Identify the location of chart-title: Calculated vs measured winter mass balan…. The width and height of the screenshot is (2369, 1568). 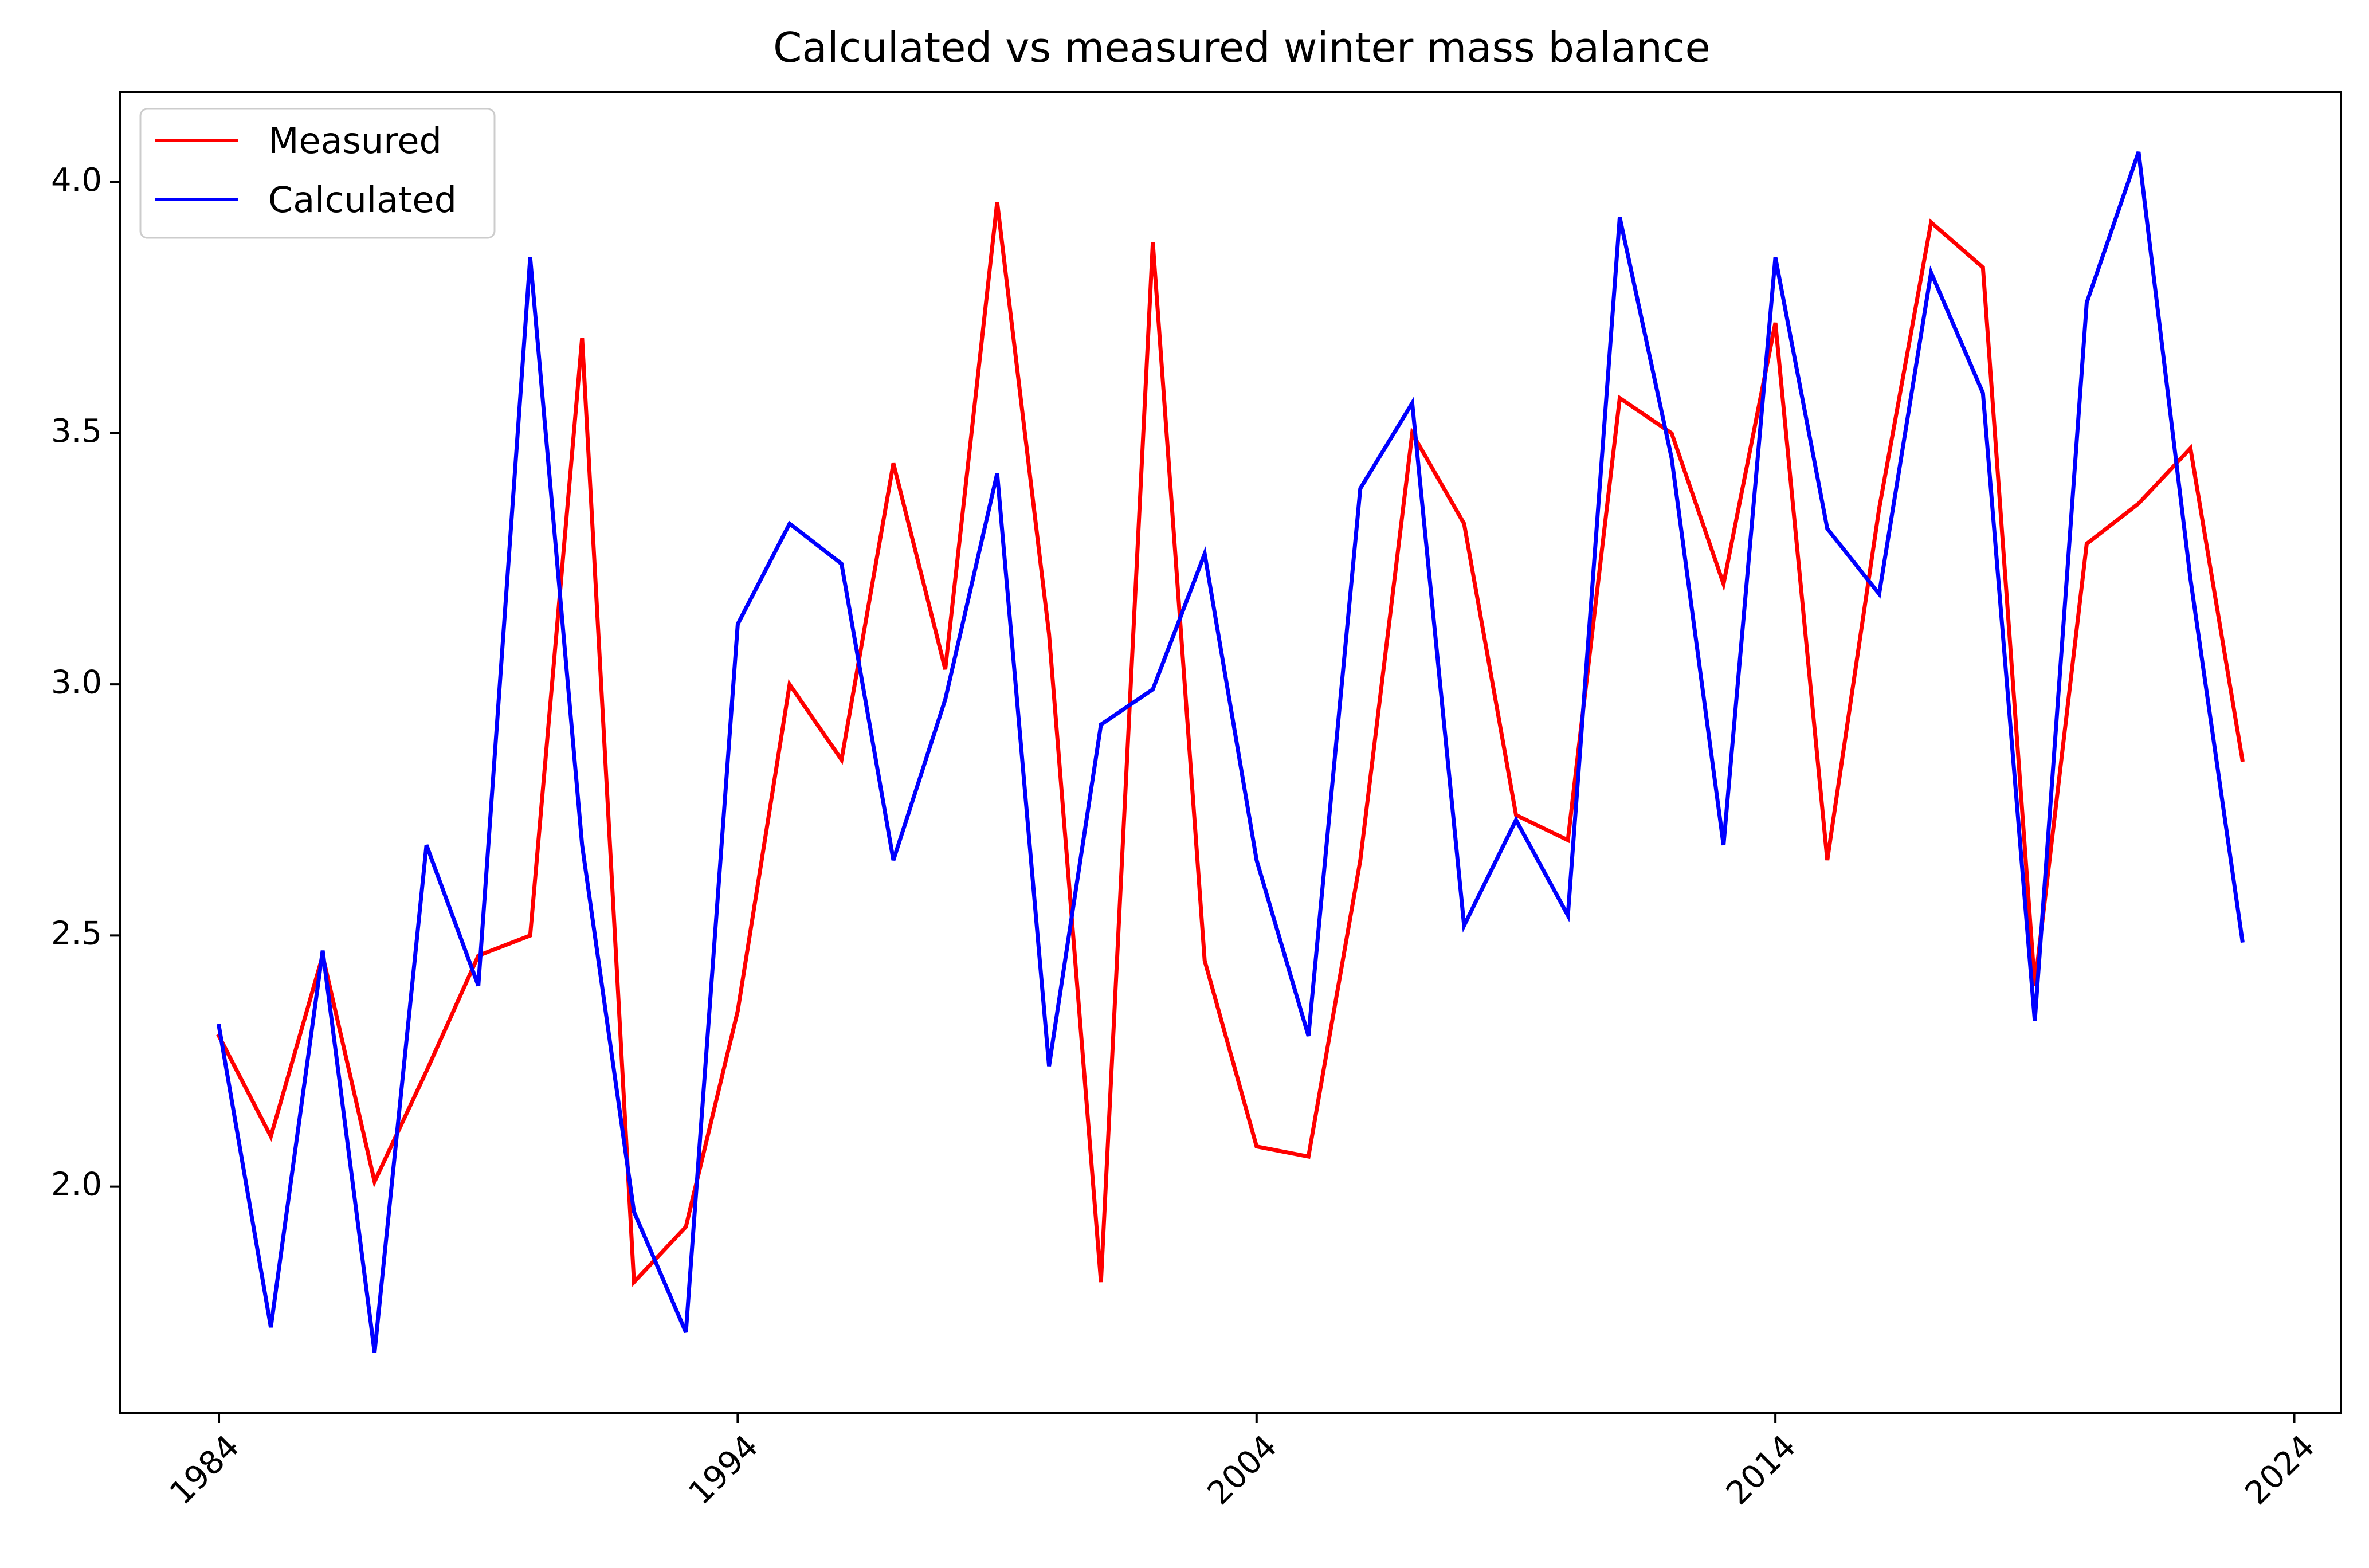
(1242, 47).